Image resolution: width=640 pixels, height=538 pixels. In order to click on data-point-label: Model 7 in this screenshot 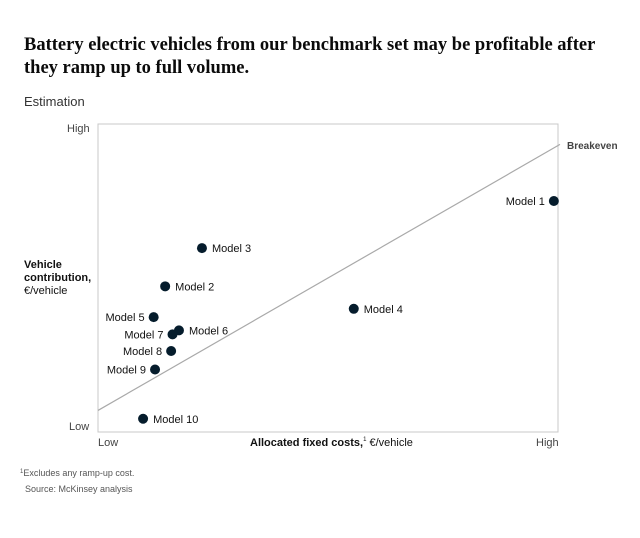, I will do `click(143, 335)`.